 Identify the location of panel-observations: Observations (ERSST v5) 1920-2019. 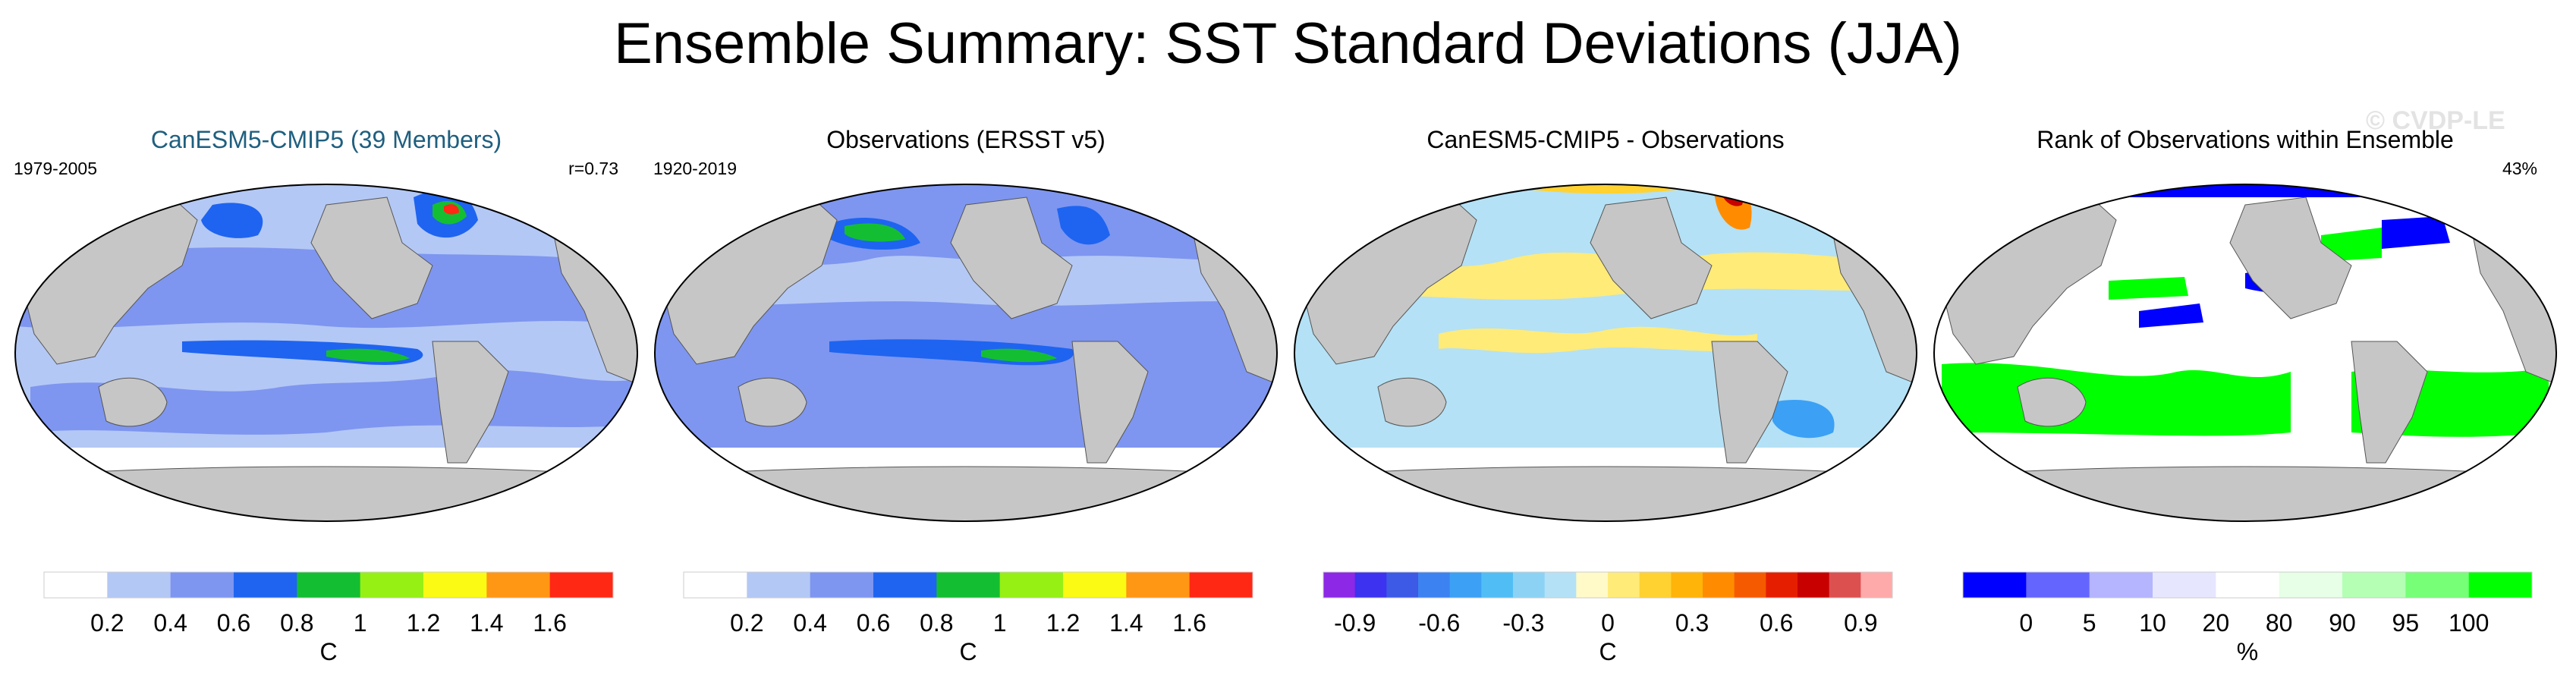
(965, 324).